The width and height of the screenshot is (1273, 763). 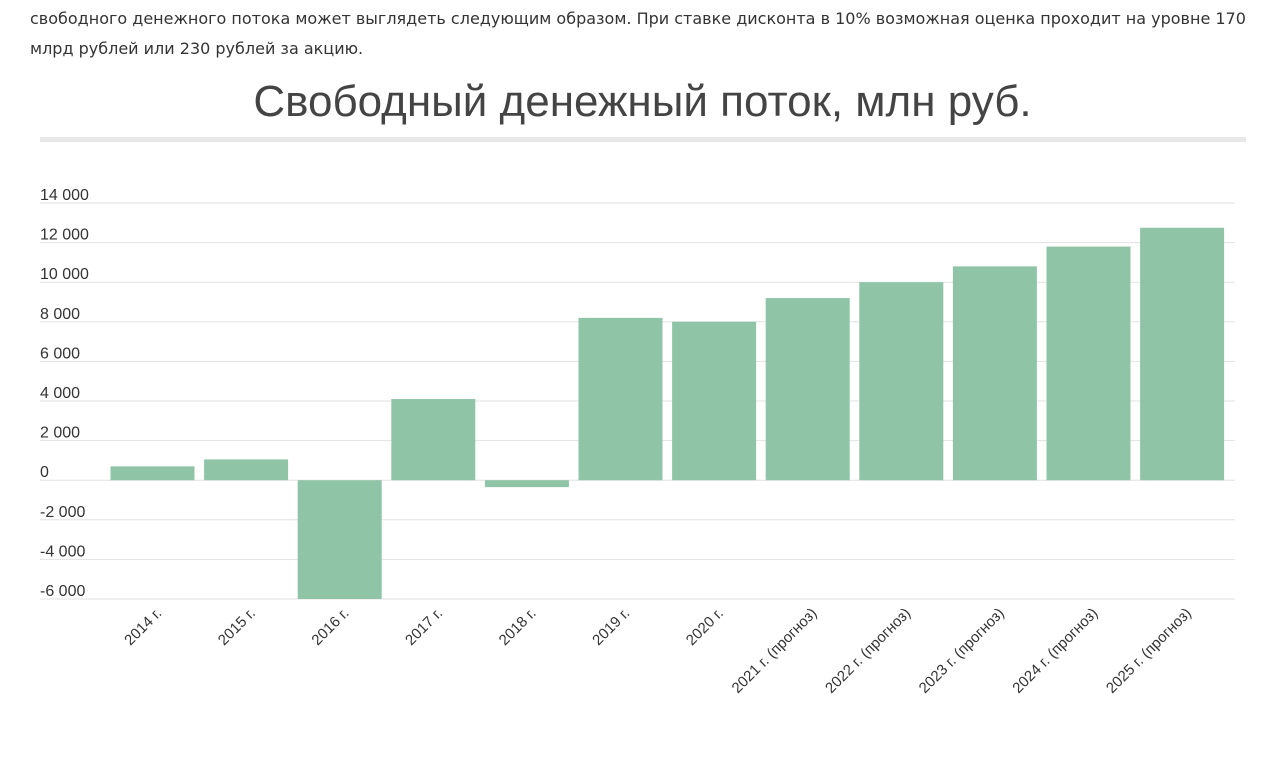 I want to click on x-tick-label: 2015 г., so click(x=237, y=627).